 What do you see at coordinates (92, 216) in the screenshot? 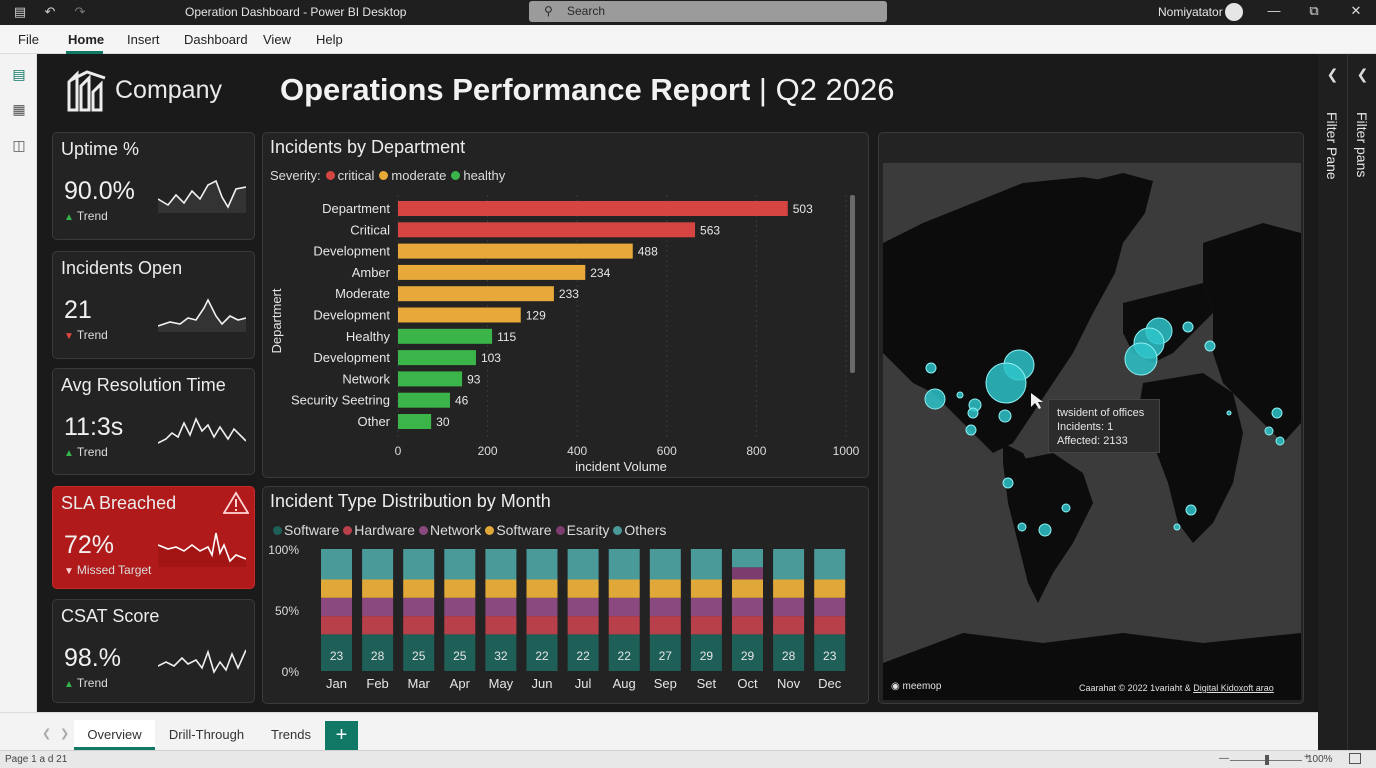
I see `kpi-trend-label: Trend` at bounding box center [92, 216].